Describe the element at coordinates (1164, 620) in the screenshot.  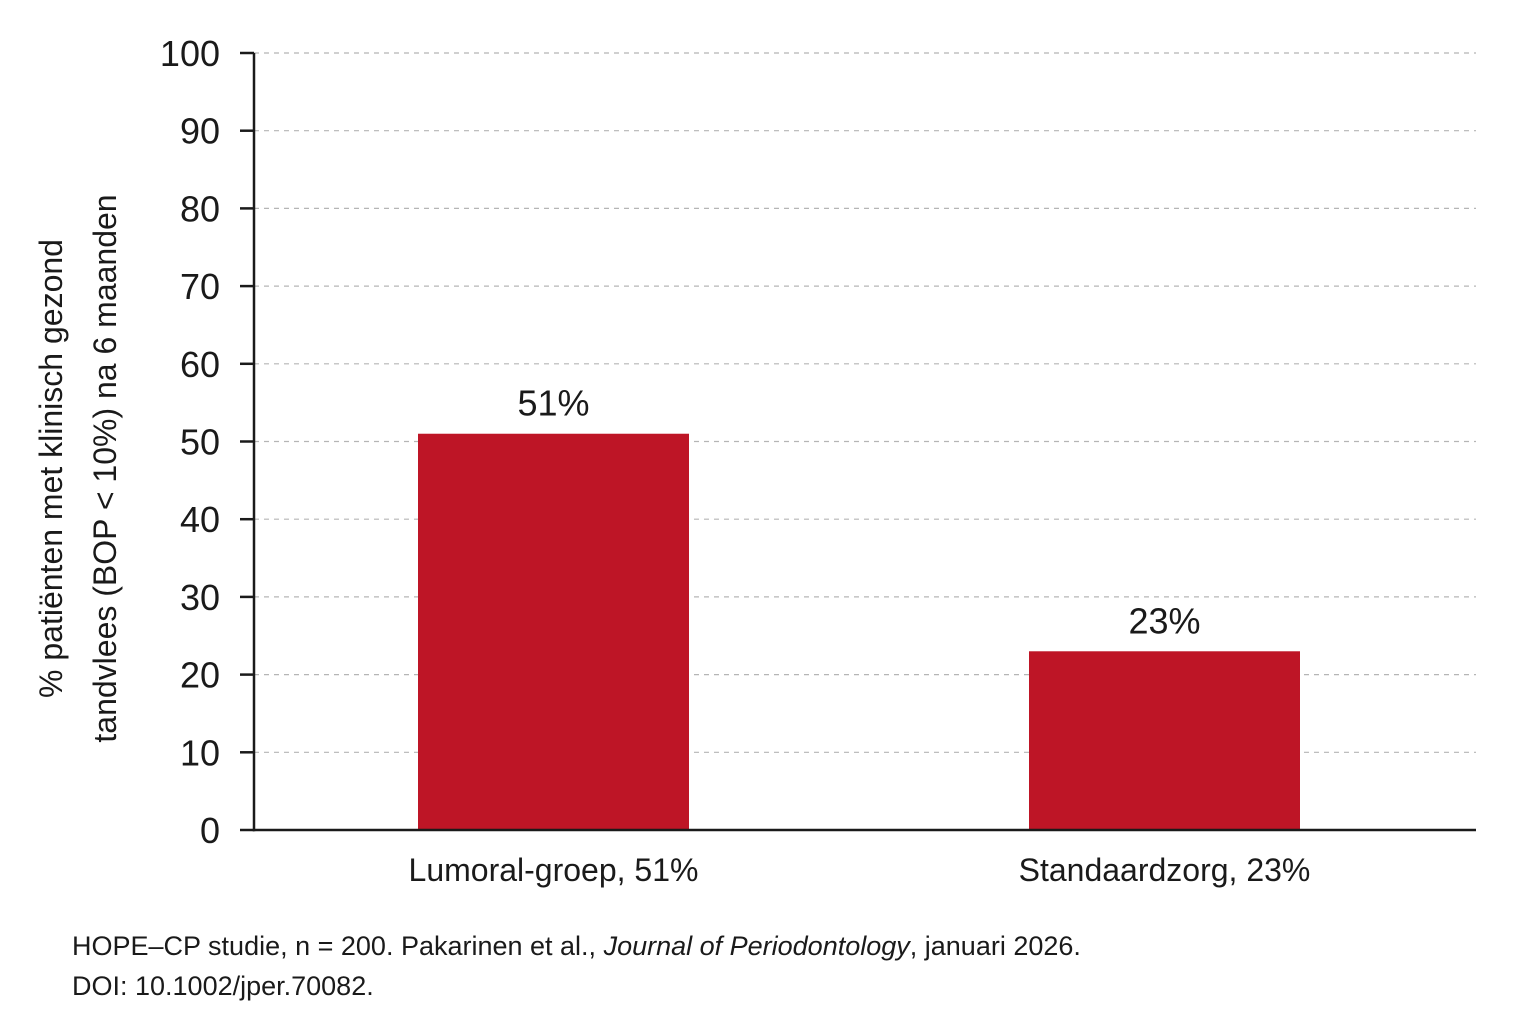
I see `data-label: 23%` at that location.